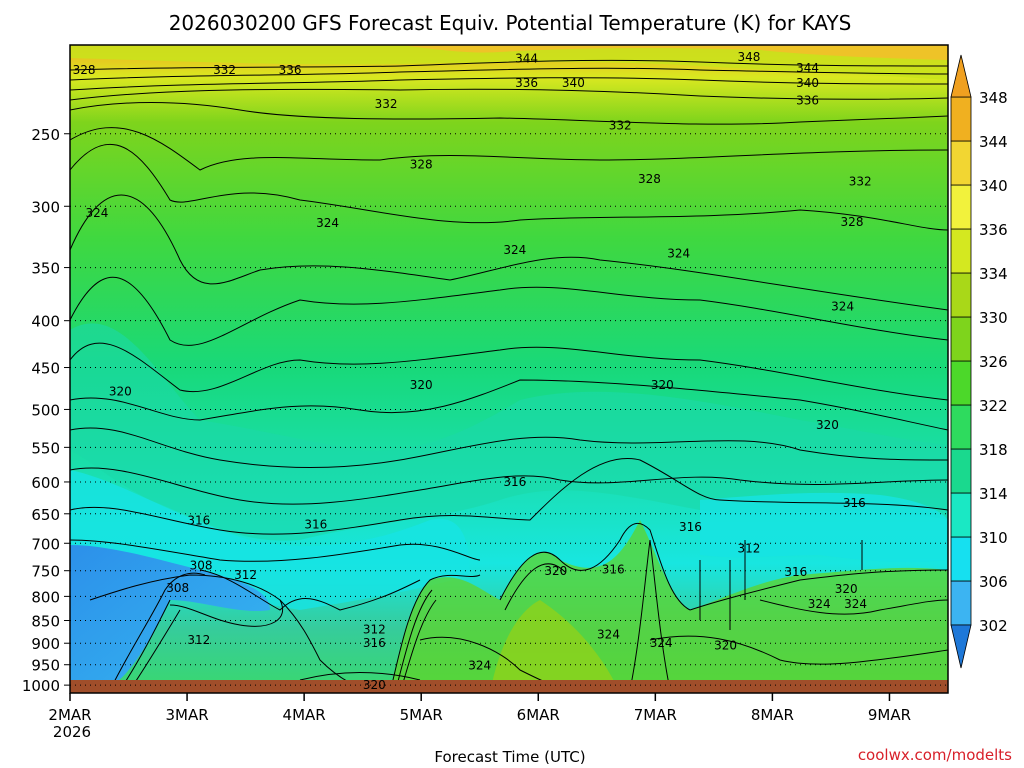 Image resolution: width=1024 pixels, height=768 pixels. What do you see at coordinates (993, 230) in the screenshot?
I see `colorbar-label-336: 336` at bounding box center [993, 230].